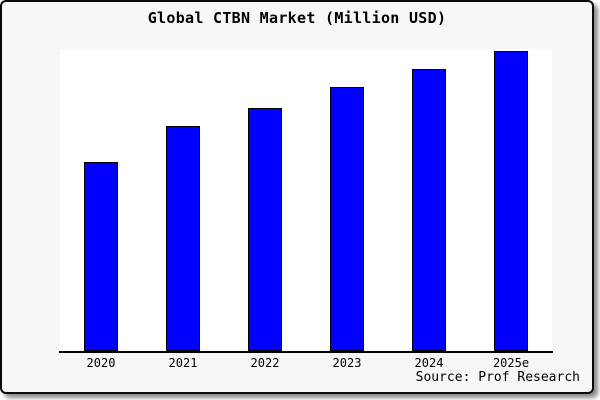 Image resolution: width=600 pixels, height=400 pixels. Describe the element at coordinates (183, 363) in the screenshot. I see `x-tick-label-2021: 2021` at that location.